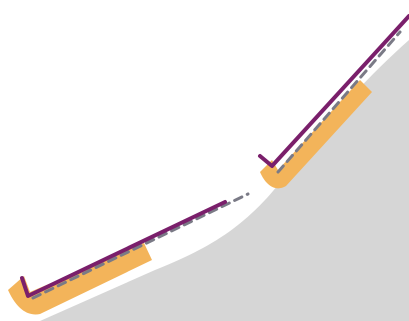 This screenshot has width=409, height=321. What do you see at coordinates (339, 102) in the screenshot?
I see `upper-guide-dashed-line` at bounding box center [339, 102].